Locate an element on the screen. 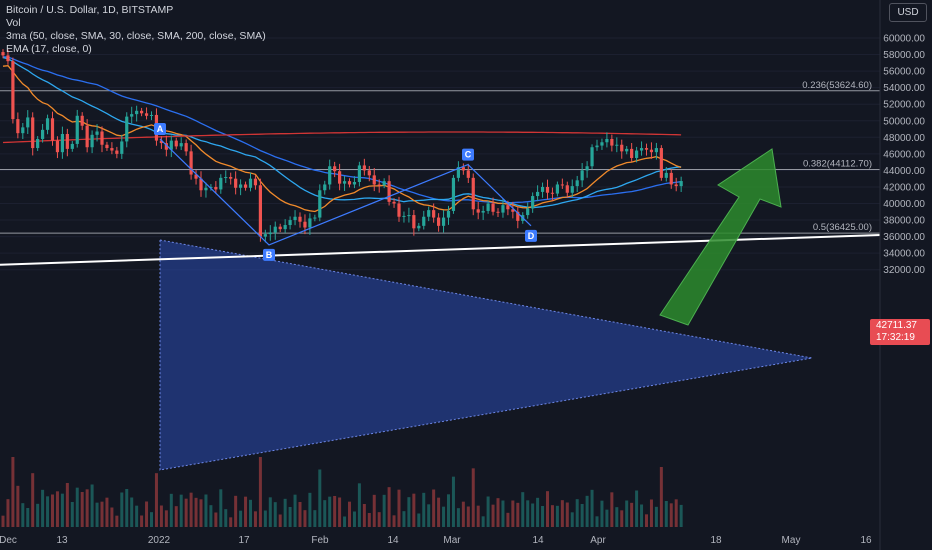 The image size is (932, 550). bullish-arrow is located at coordinates (720, 237).